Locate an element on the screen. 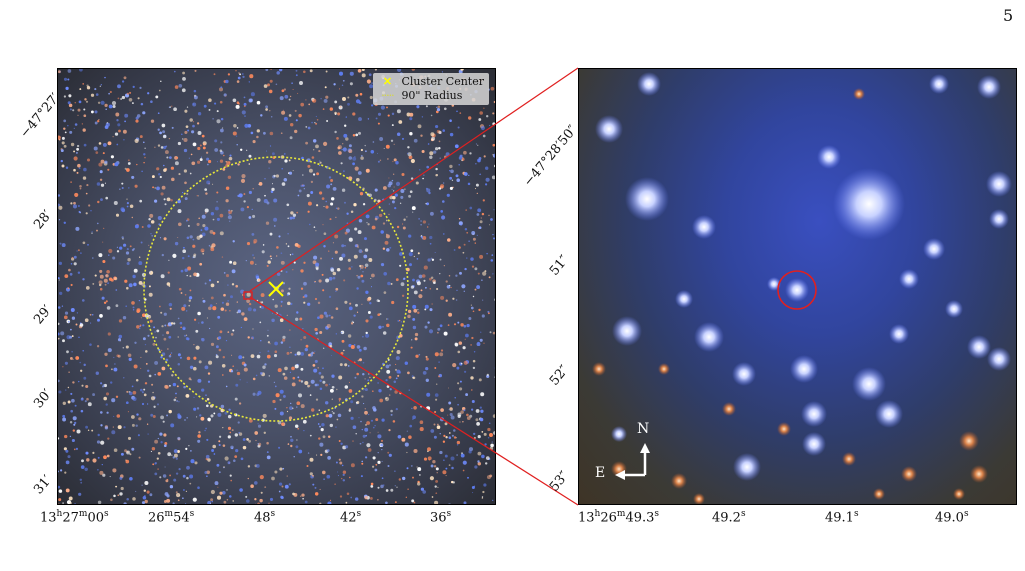 This screenshot has width=1025, height=571. compass-east-label: E is located at coordinates (600, 473).